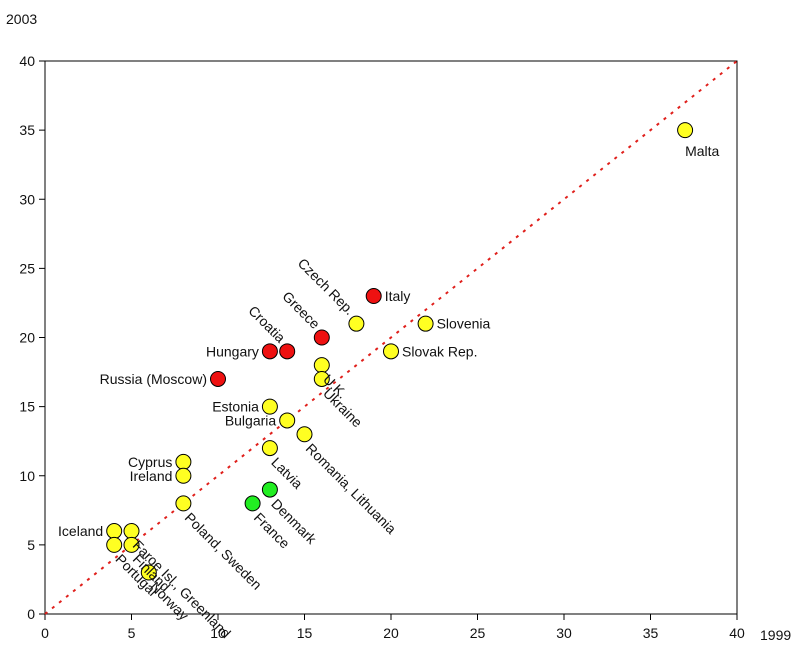  Describe the element at coordinates (478, 633) in the screenshot. I see `x-tick-label: 25` at that location.